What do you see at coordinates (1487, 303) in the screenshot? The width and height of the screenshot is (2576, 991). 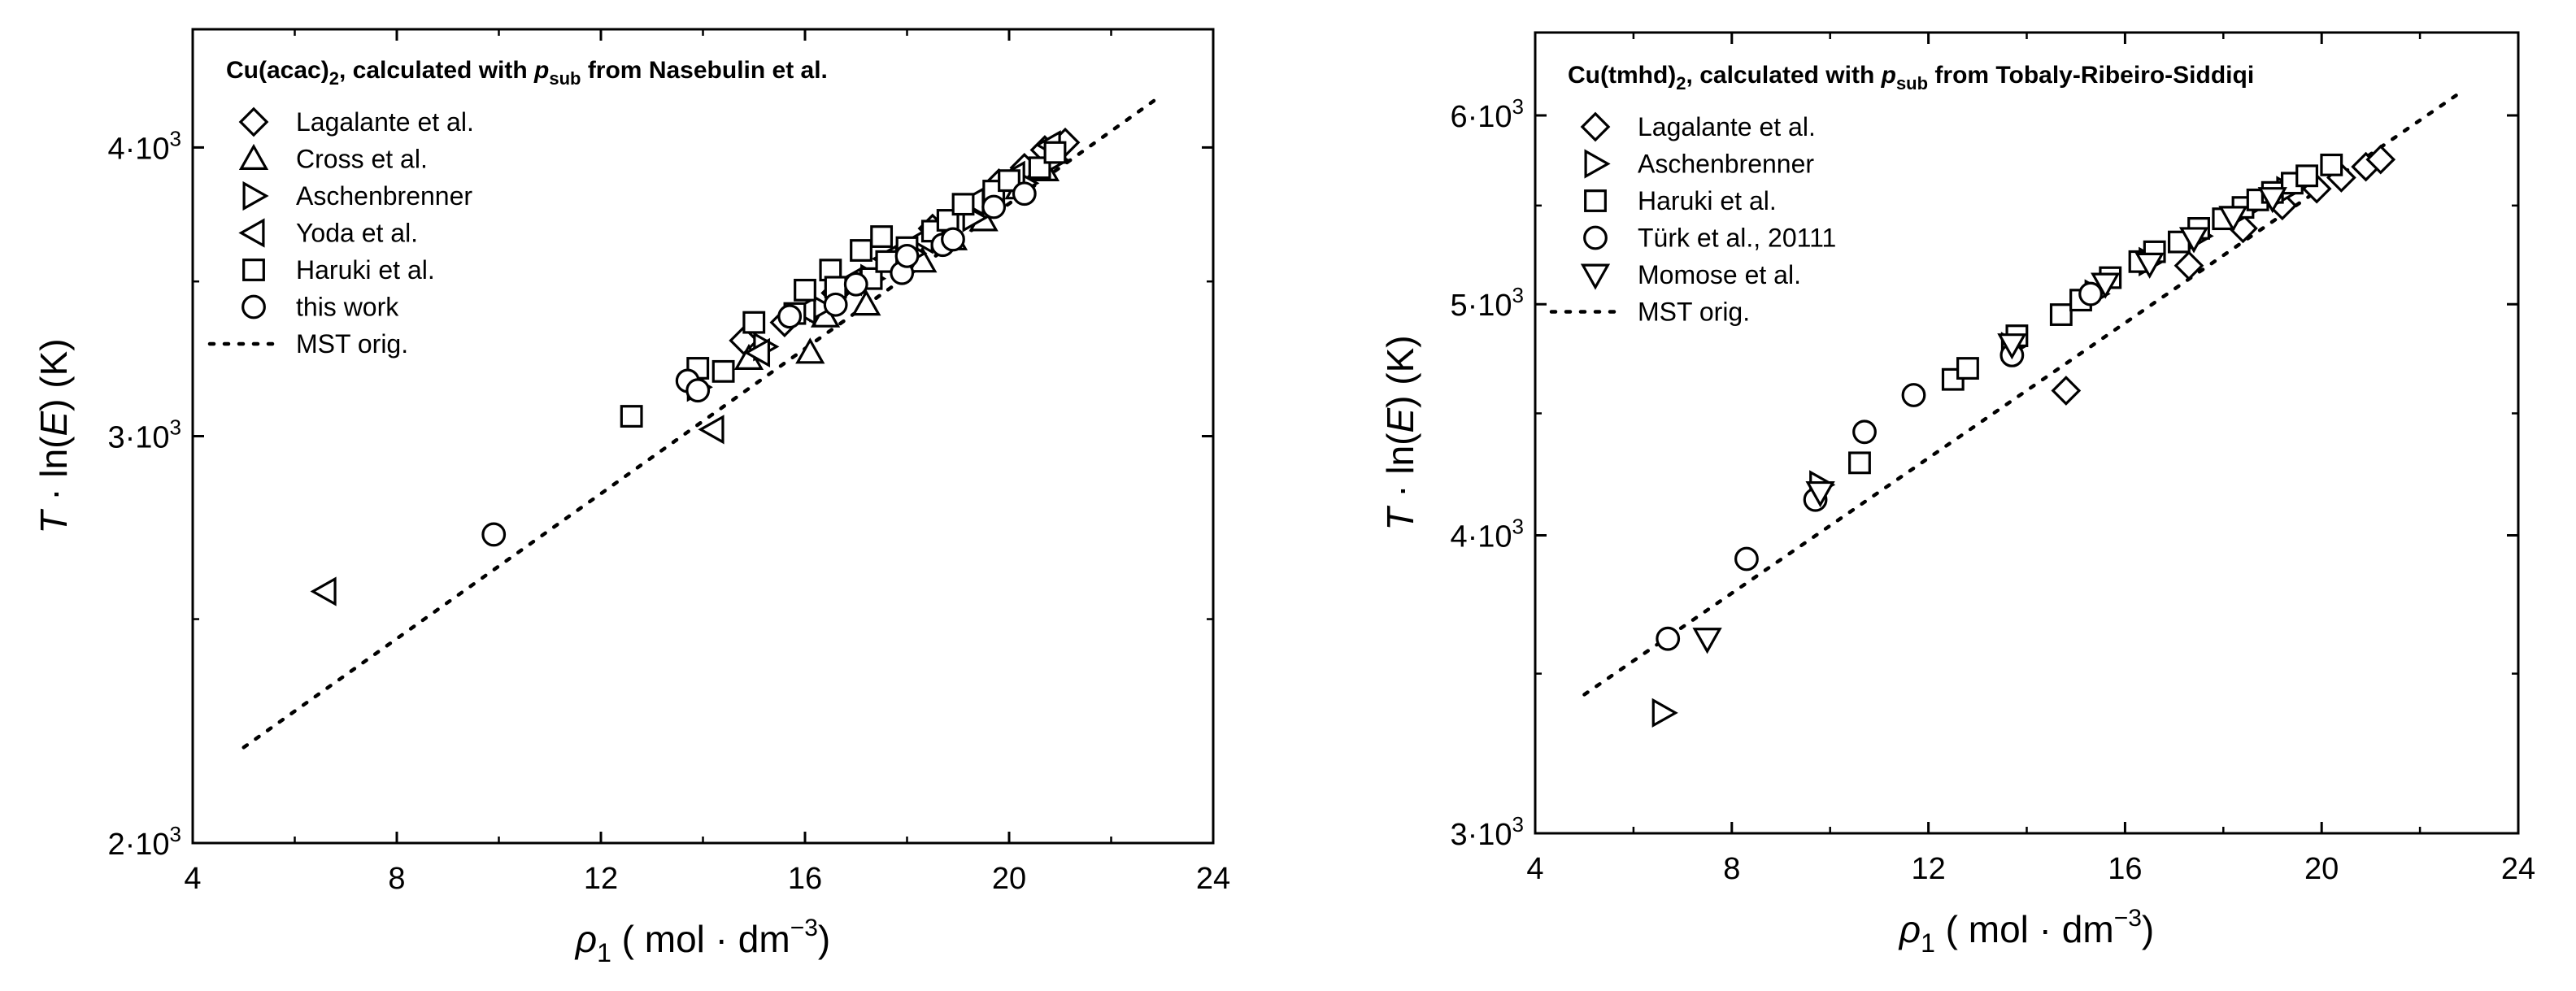 I see `y-tick-label: 5·10³` at bounding box center [1487, 303].